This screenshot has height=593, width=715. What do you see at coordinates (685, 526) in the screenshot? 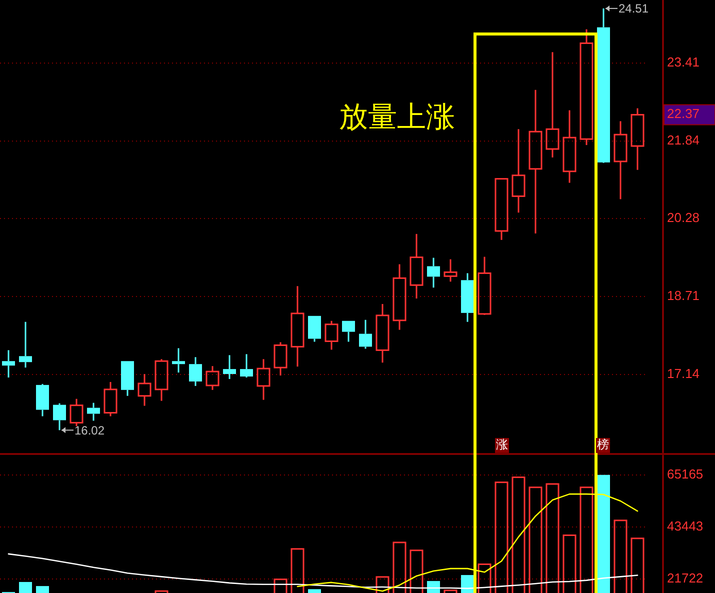
I see `y-tick-label: 43443` at bounding box center [685, 526].